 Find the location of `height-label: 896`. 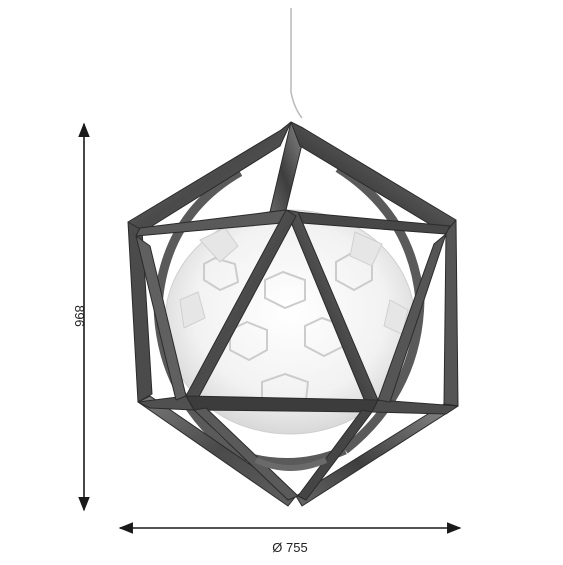

height-label: 896 is located at coordinates (79, 316).